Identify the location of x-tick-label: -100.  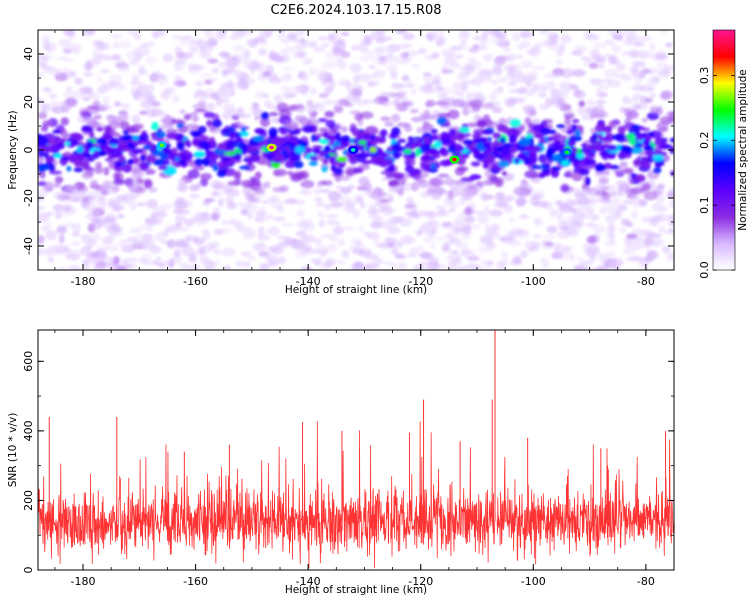
(533, 581).